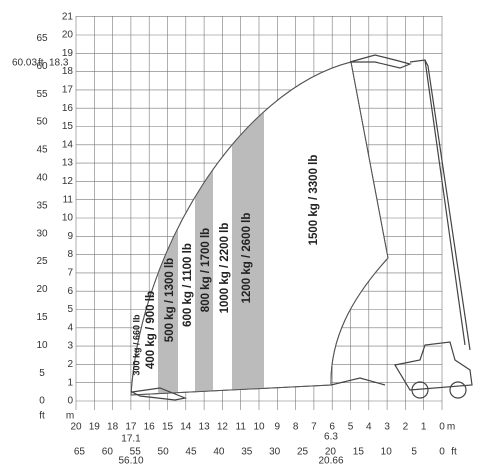 This screenshot has height=464, width=481. Describe the element at coordinates (70, 254) in the screenshot. I see `y-tick-label: 8` at that location.